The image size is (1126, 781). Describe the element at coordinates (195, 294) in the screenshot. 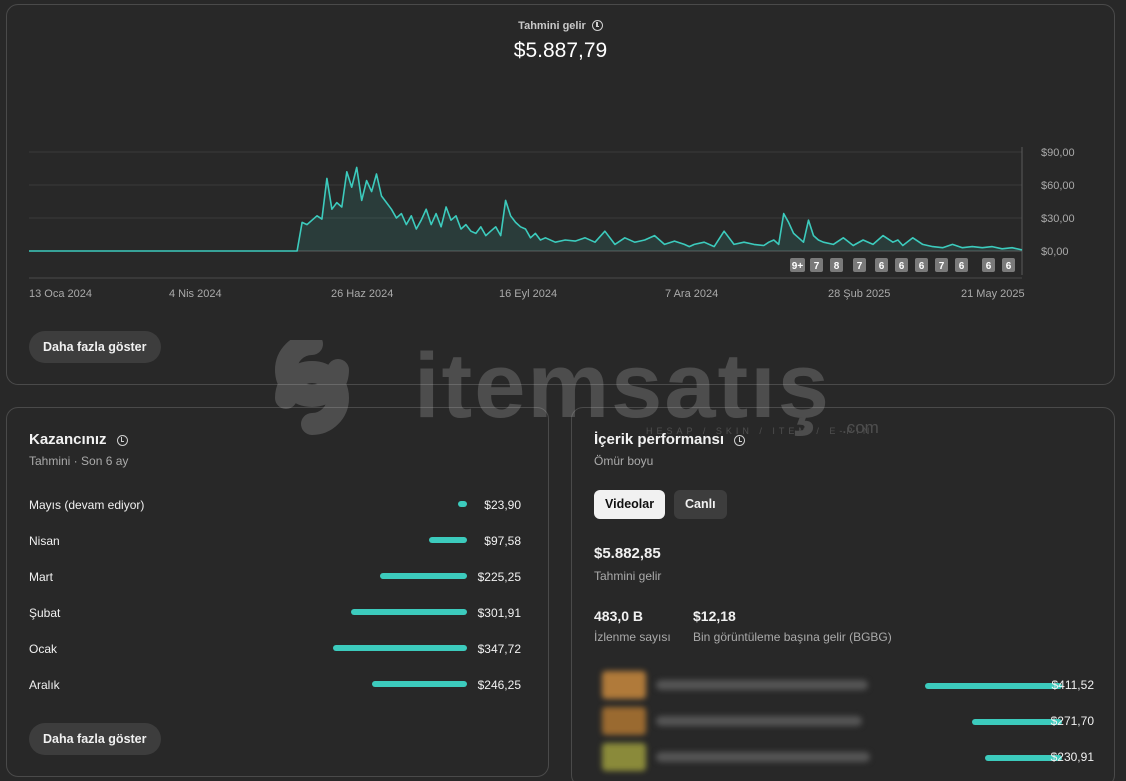

I see `x-tick-label: 4 Nis 2024` at that location.